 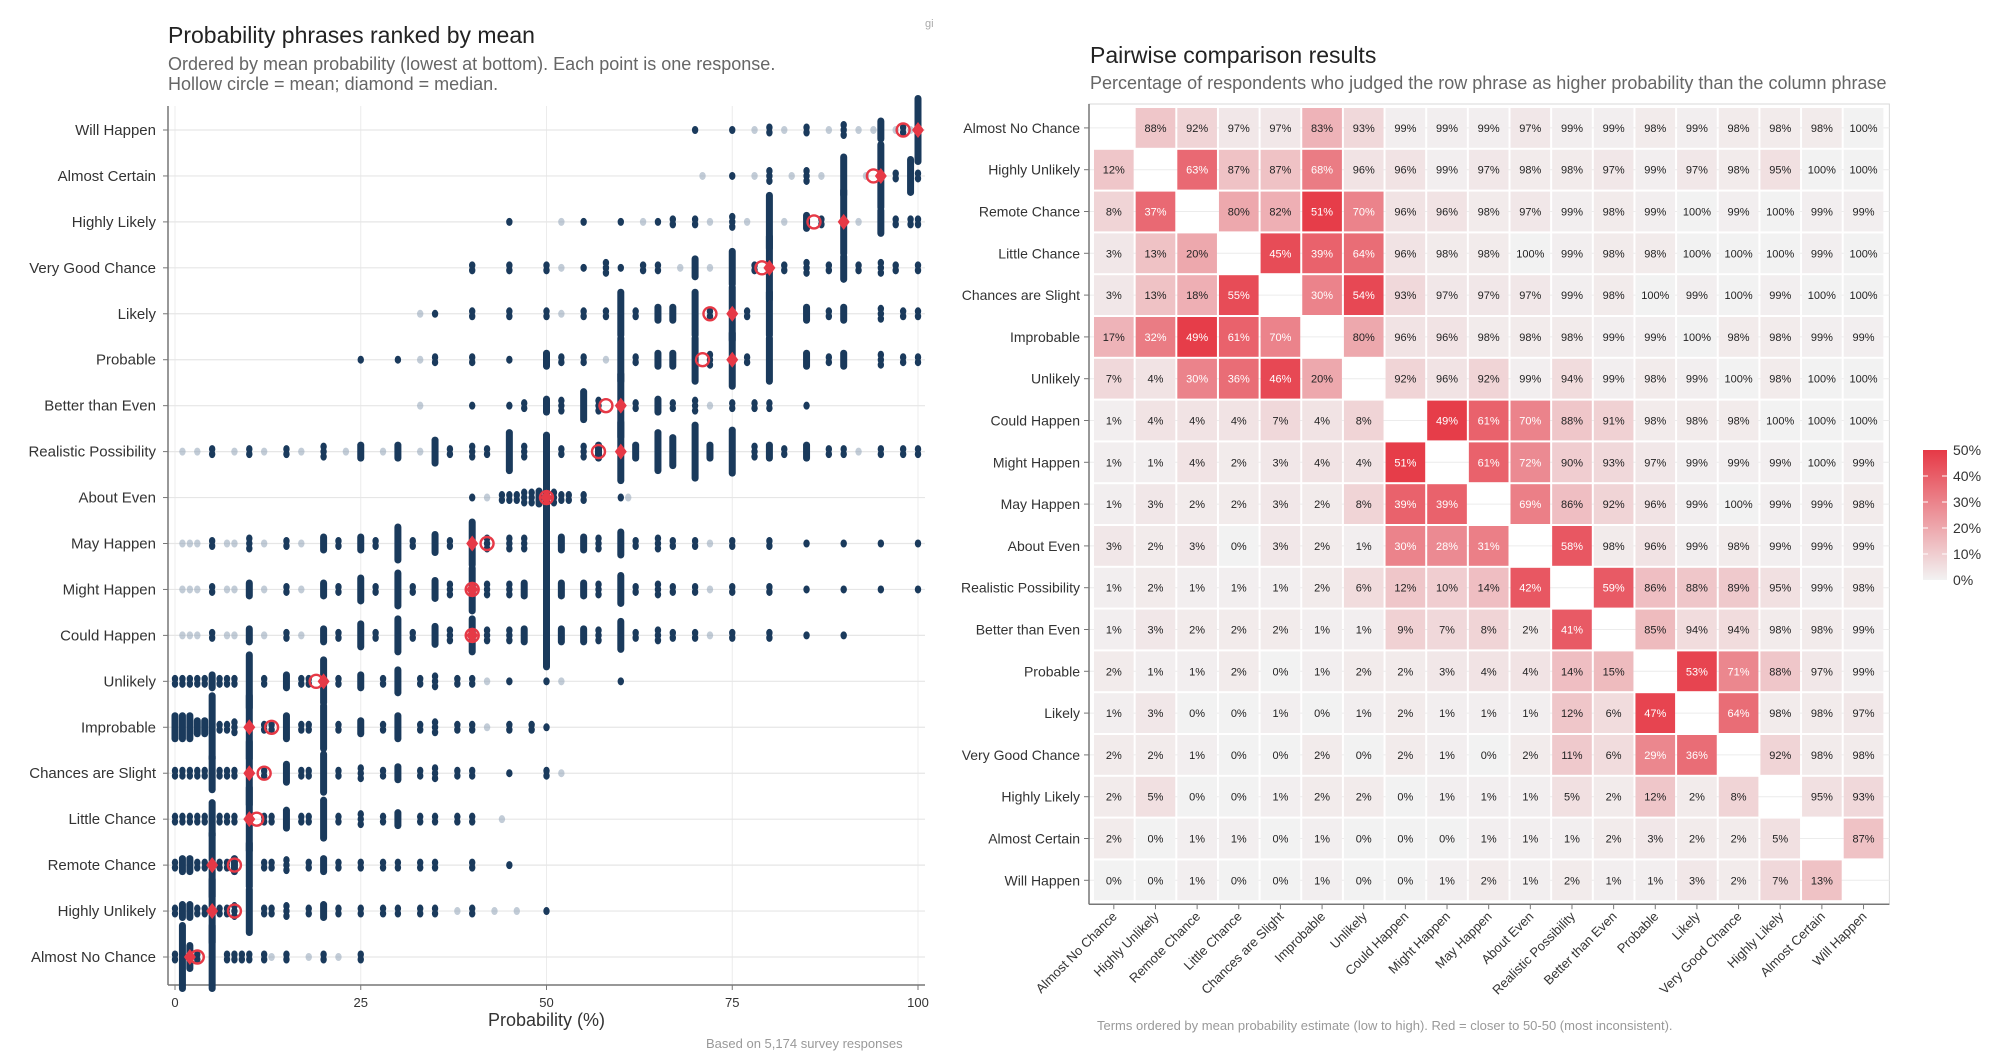 What do you see at coordinates (102, 865) in the screenshot?
I see `y-tick-label: Remote Chance` at bounding box center [102, 865].